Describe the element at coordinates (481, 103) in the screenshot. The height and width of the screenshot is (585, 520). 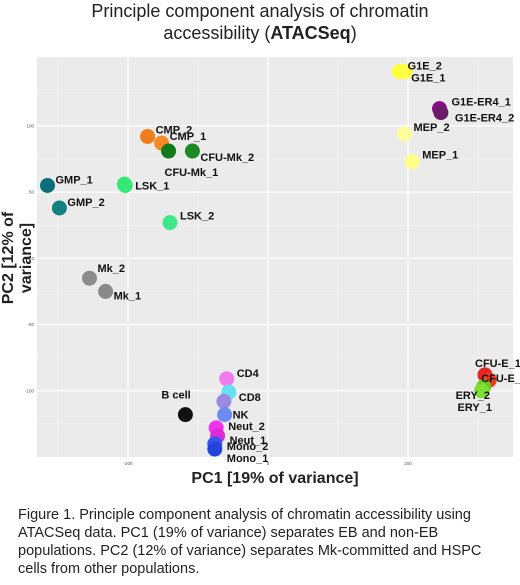
I see `point-label: G1E-ER4_1` at that location.